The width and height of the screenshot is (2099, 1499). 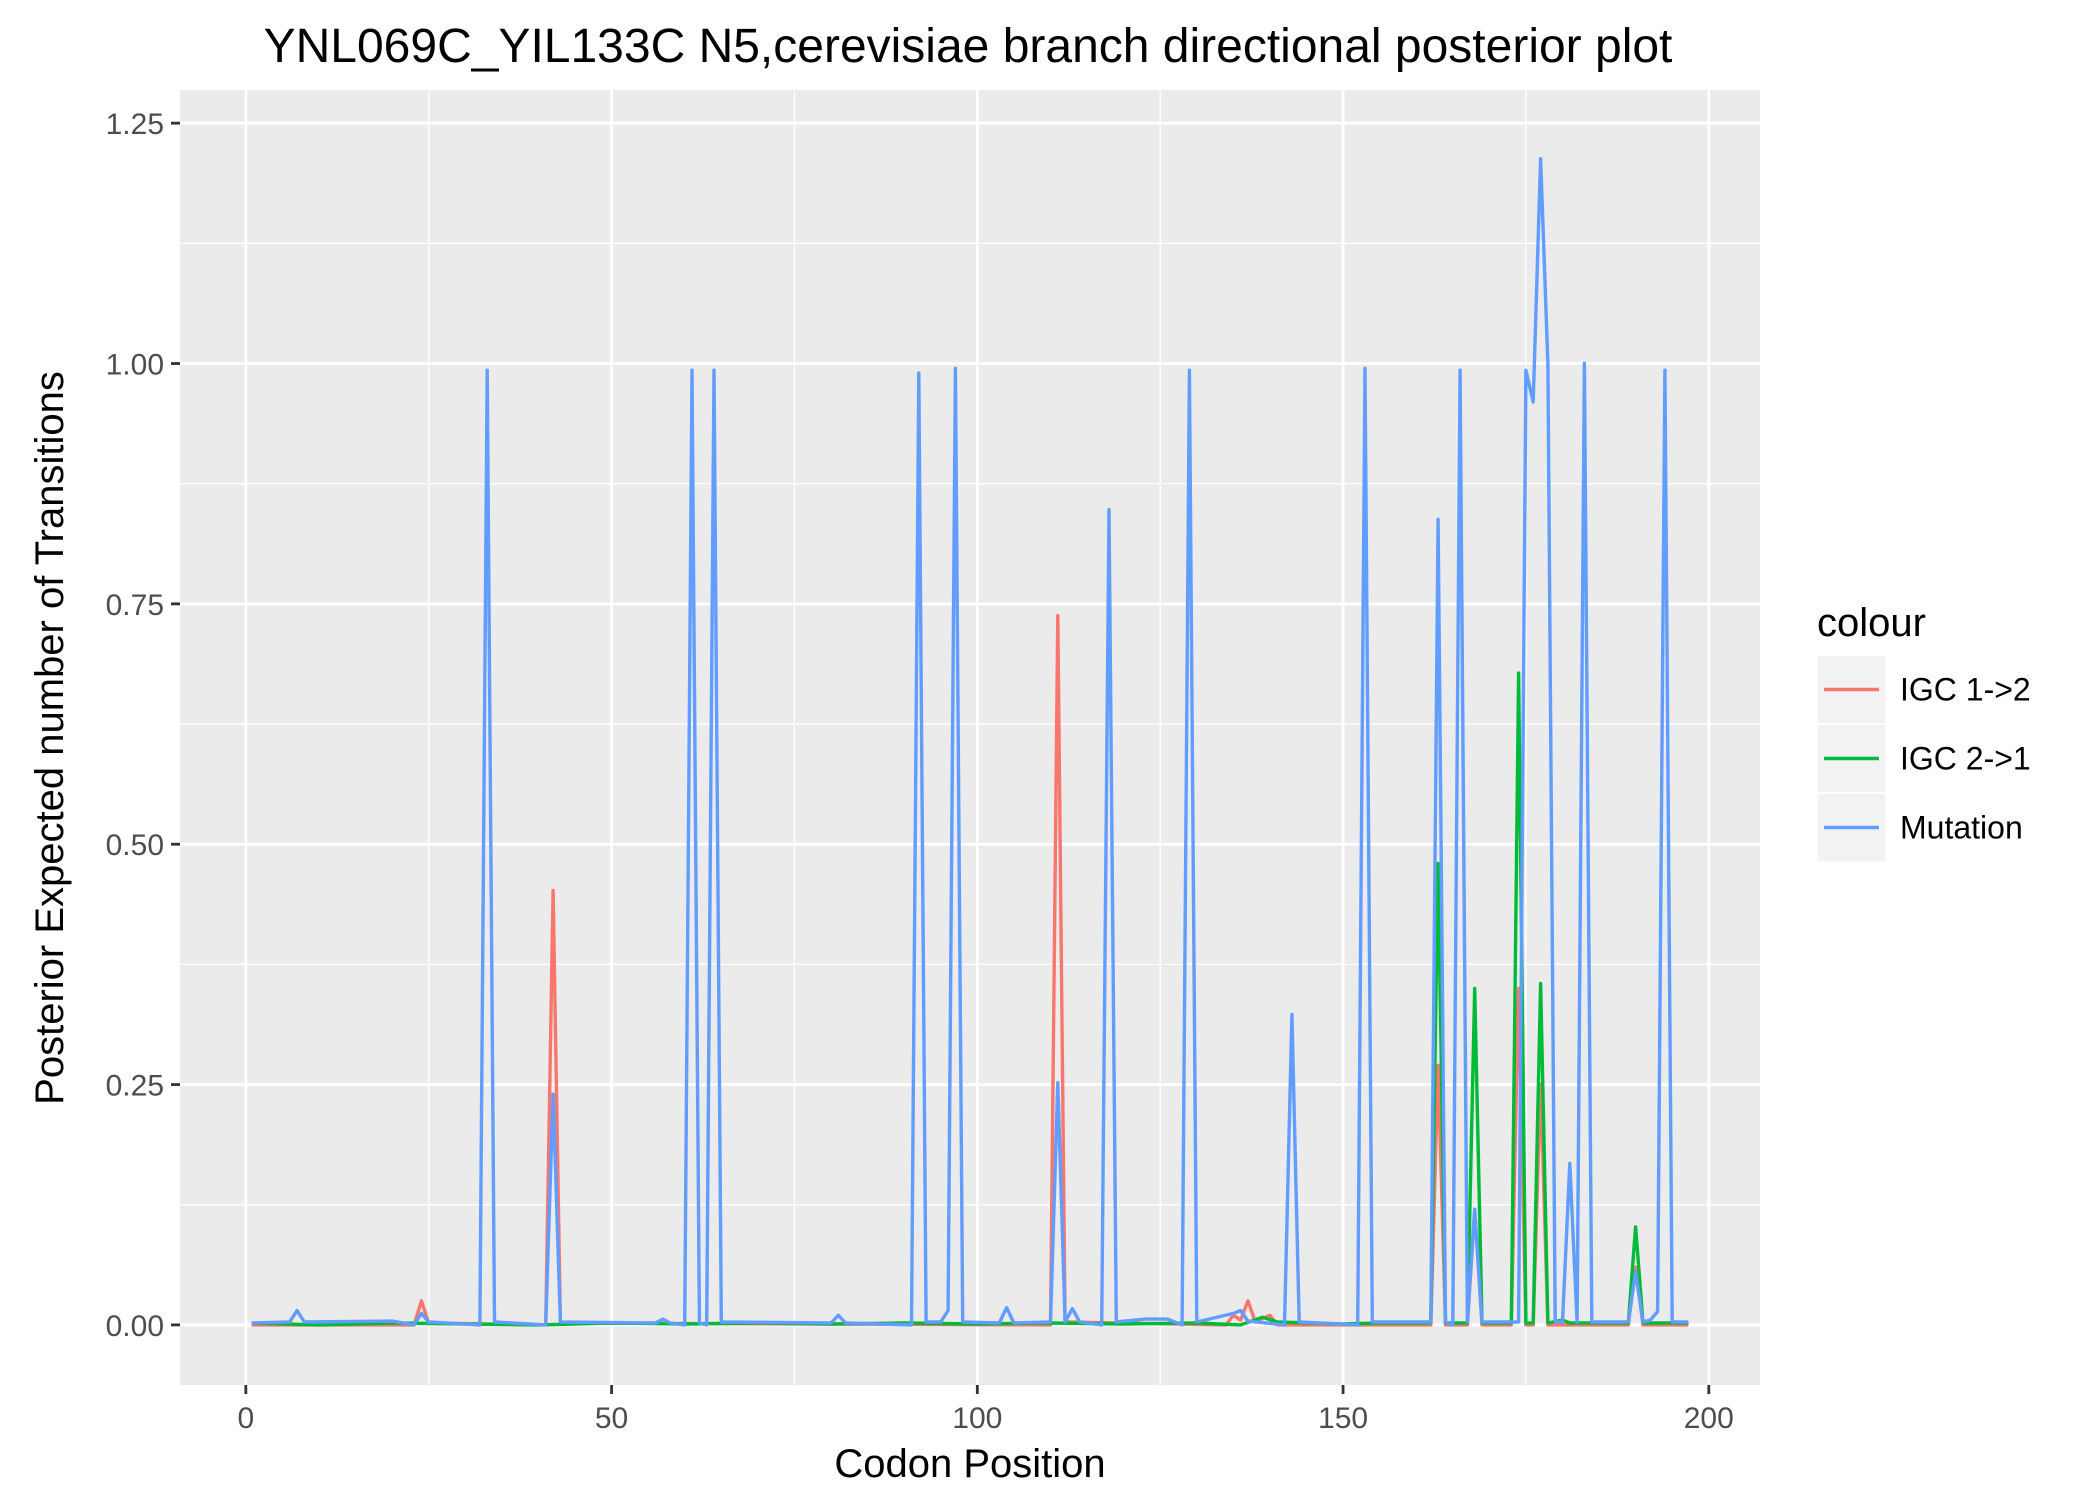 I want to click on x-tick-label: 50, so click(x=611, y=1418).